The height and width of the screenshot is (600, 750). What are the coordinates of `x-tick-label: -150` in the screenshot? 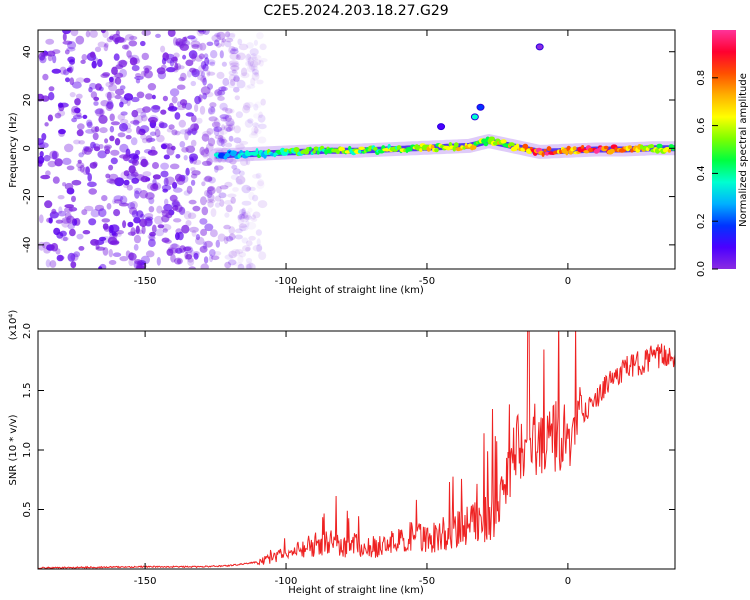 It's located at (145, 581).